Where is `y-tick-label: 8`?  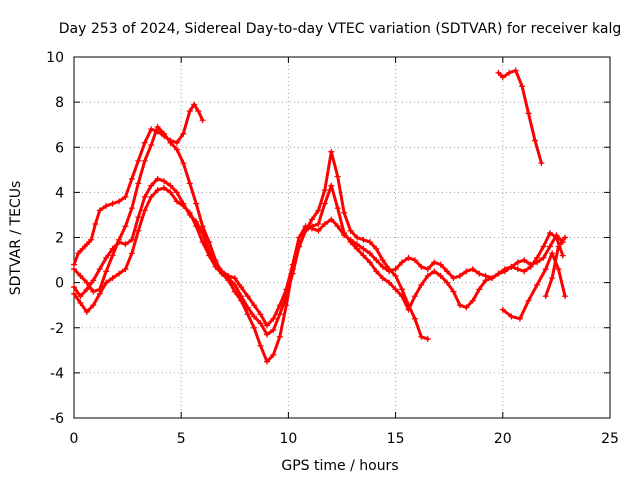 y-tick-label: 8 is located at coordinates (59, 103).